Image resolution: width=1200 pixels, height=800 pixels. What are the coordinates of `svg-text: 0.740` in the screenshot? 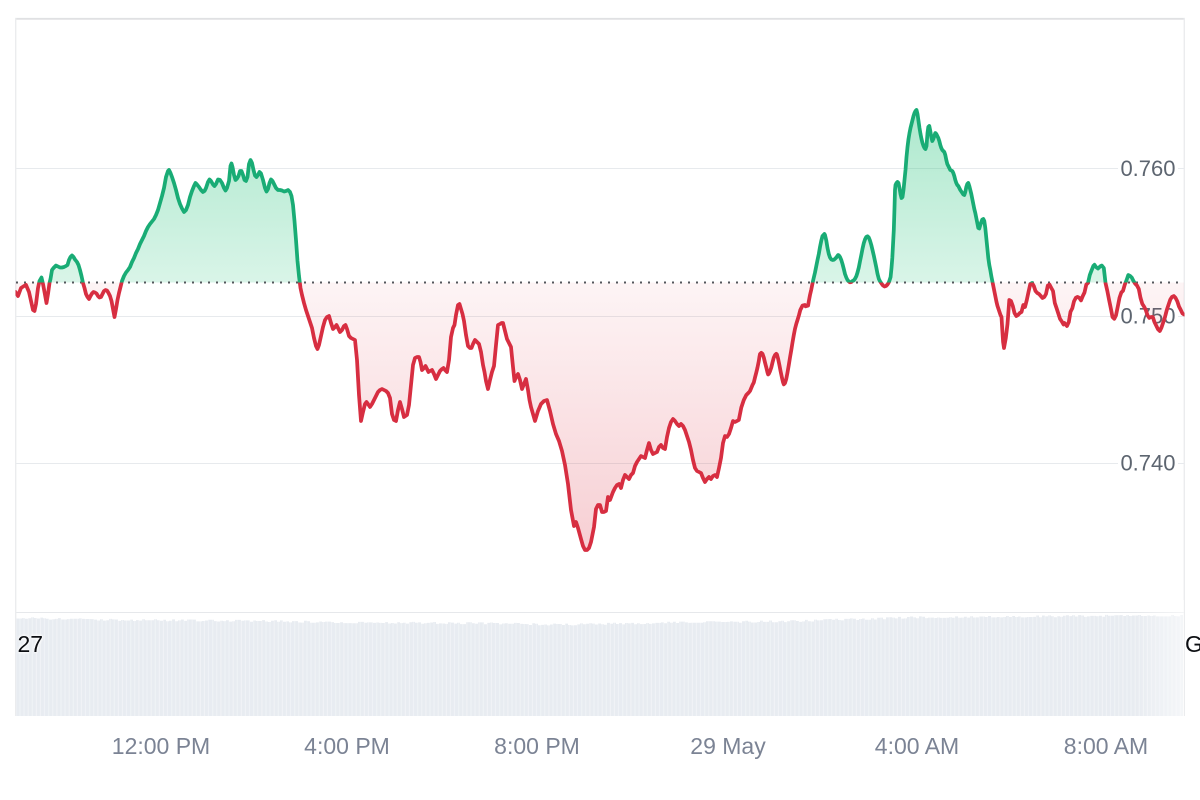 It's located at (1147, 463).